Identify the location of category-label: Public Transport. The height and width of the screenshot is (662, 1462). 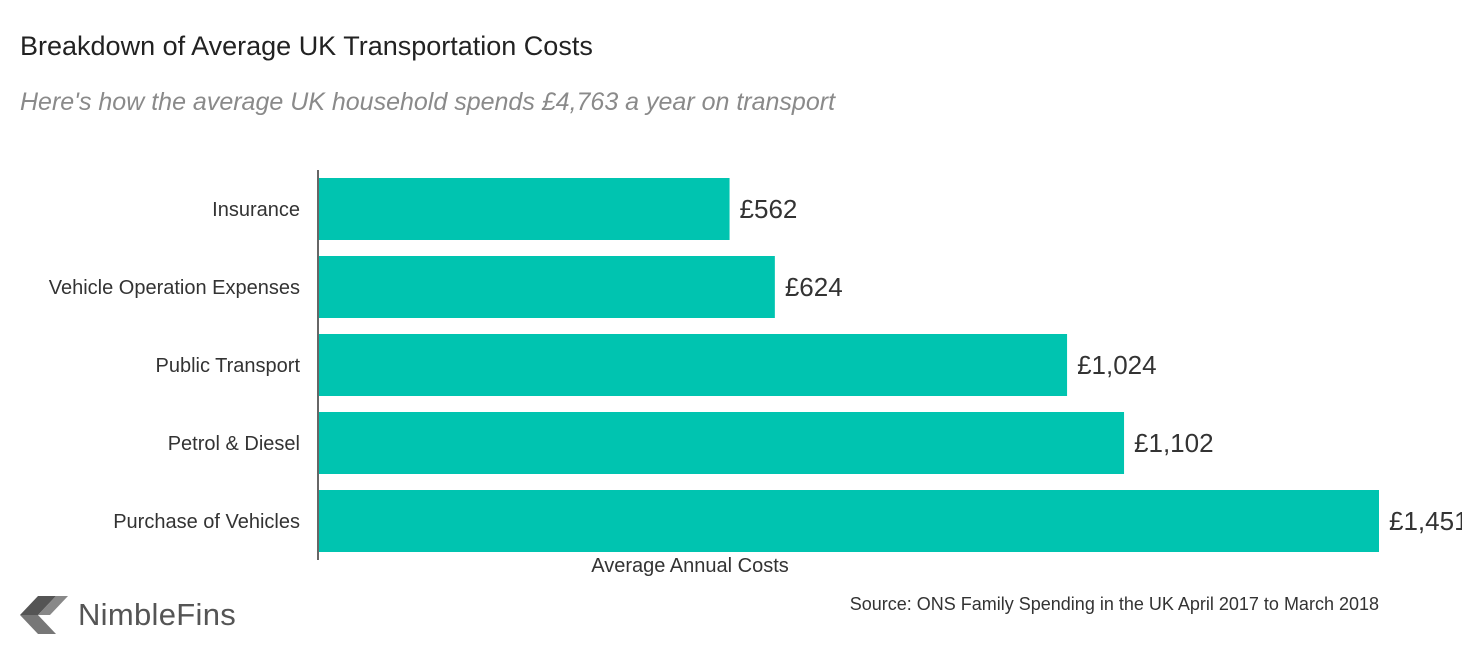
(227, 366).